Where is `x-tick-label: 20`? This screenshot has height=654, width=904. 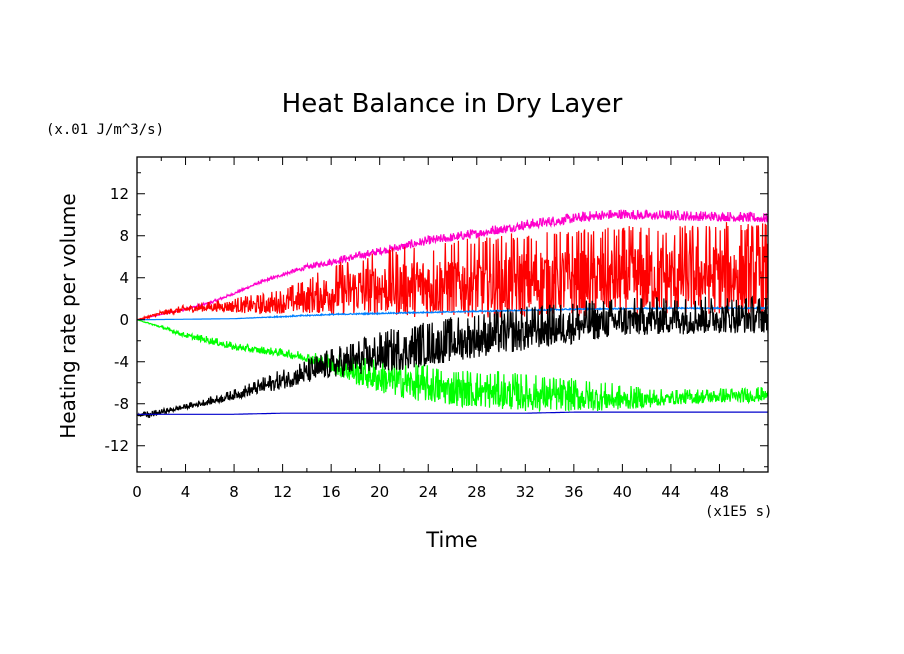 x-tick-label: 20 is located at coordinates (379, 492).